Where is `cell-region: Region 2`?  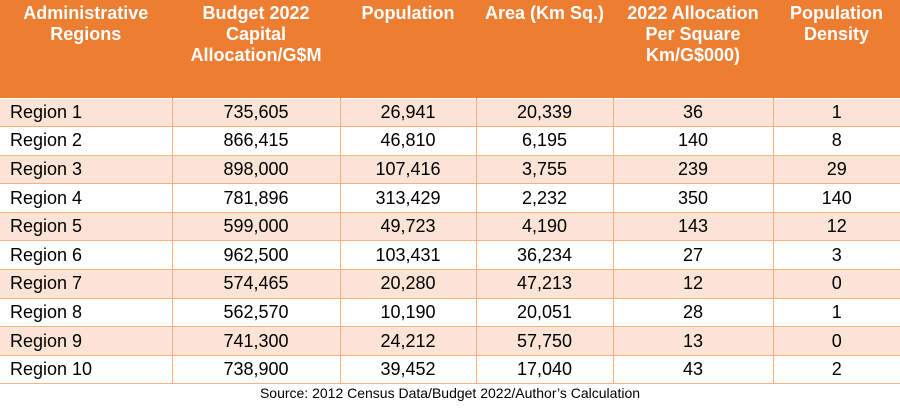 cell-region: Region 2 is located at coordinates (86, 141).